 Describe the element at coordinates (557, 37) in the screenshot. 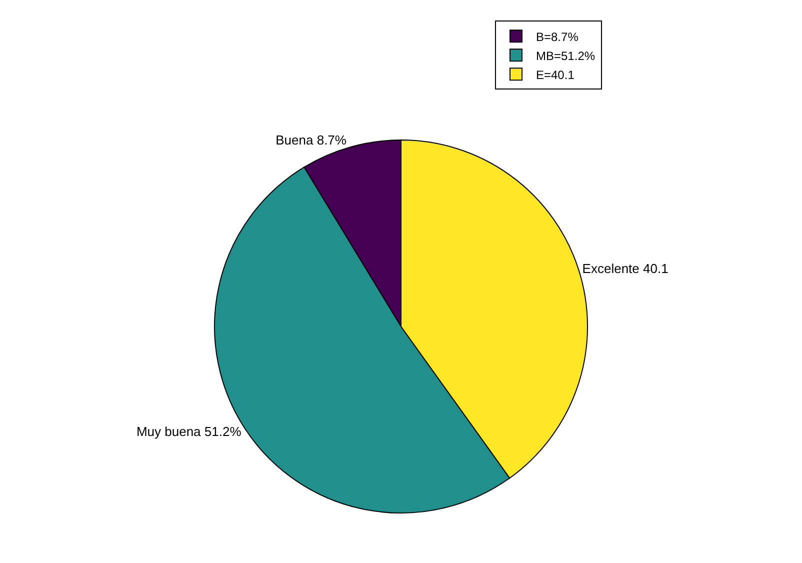

I see `legend-label: B=8.7%` at that location.